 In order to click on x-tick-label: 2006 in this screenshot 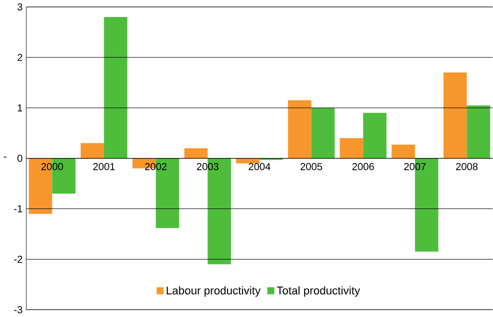, I will do `click(363, 166)`.